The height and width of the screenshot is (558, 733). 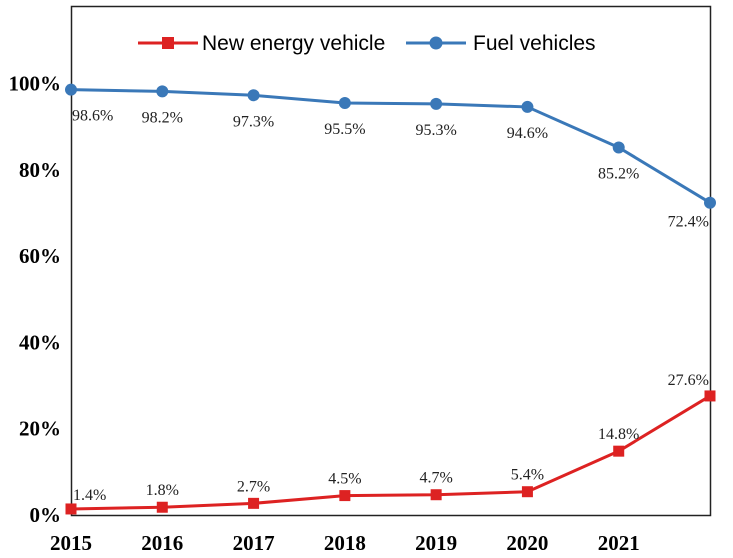 What do you see at coordinates (618, 173) in the screenshot?
I see `data-label: 85.2%` at bounding box center [618, 173].